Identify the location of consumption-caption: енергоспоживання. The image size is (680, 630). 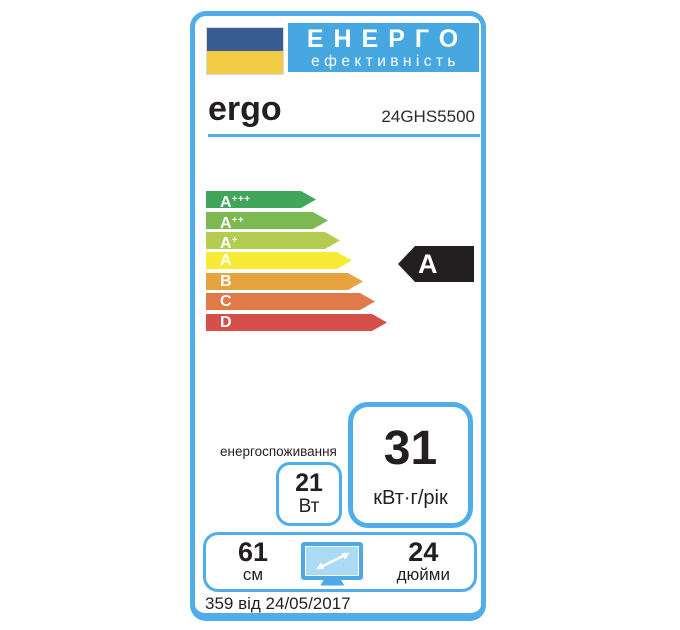
(278, 451).